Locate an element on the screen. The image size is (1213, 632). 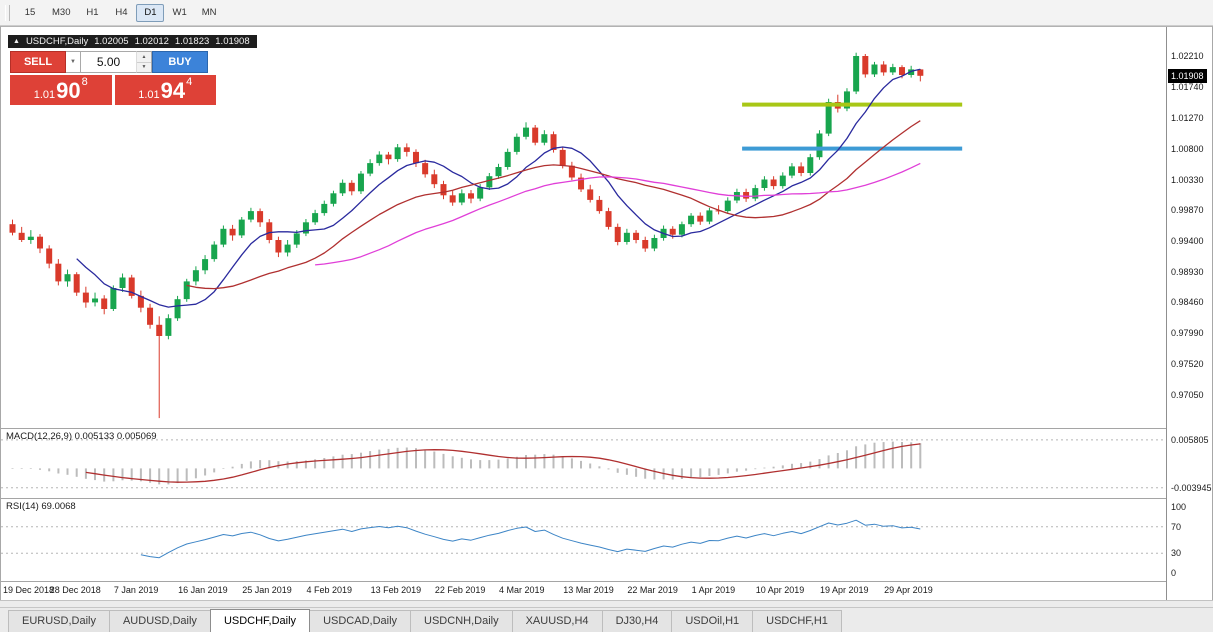
timeframe-h4: H4 is located at coordinates (121, 12).